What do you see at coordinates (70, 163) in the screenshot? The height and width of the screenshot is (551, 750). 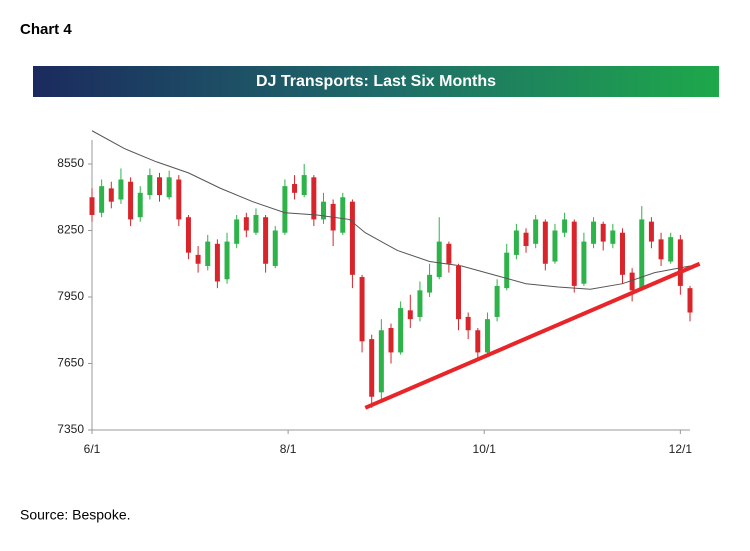 I see `y-tick-label: 8550` at bounding box center [70, 163].